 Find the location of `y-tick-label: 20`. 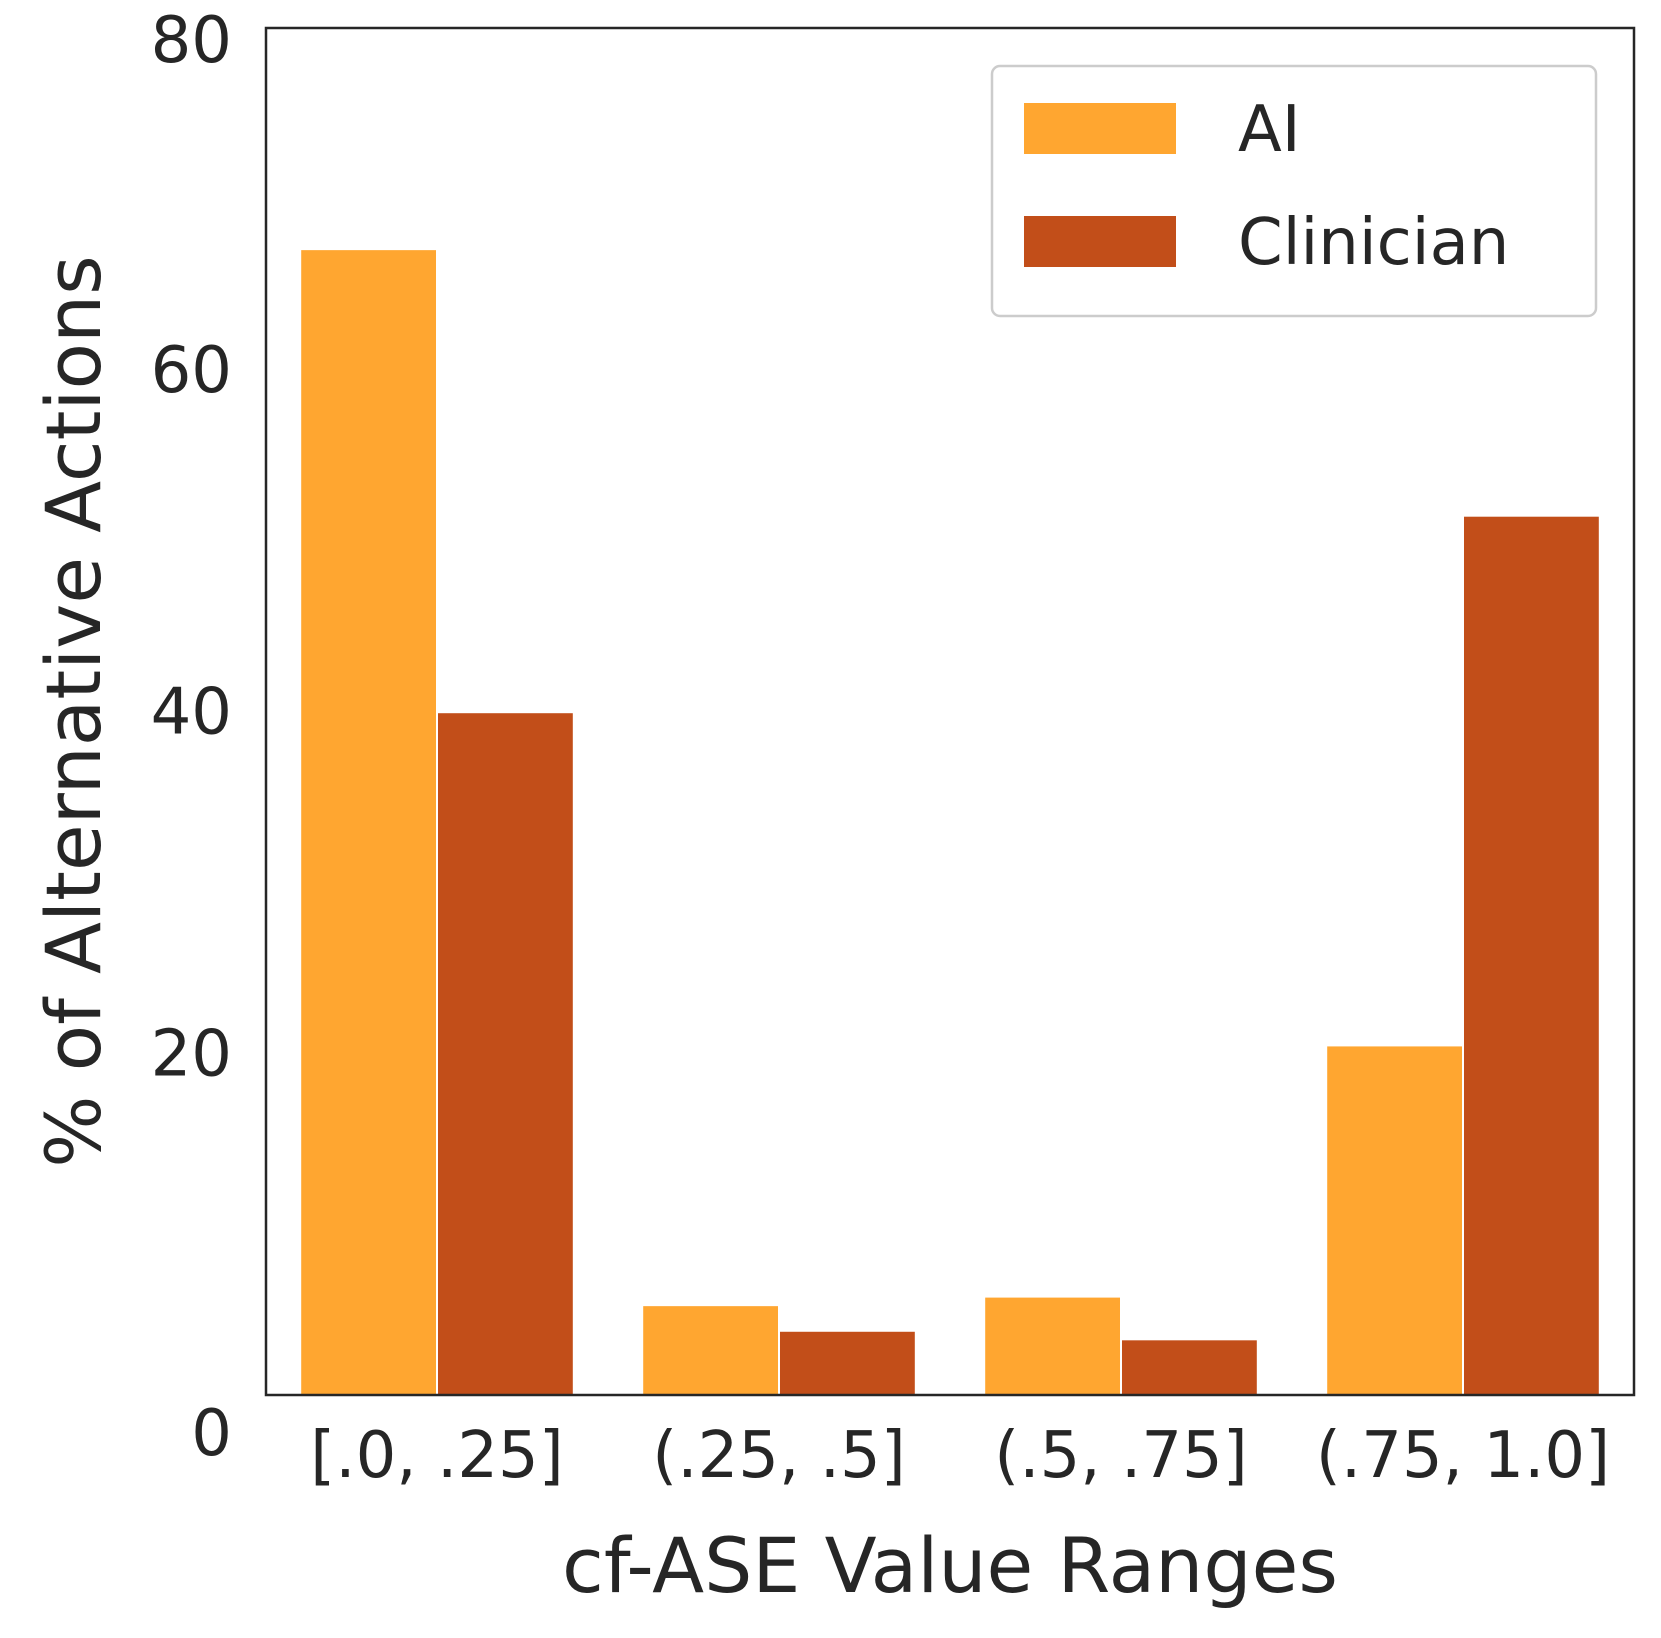

y-tick-label: 20 is located at coordinates (191, 1054).